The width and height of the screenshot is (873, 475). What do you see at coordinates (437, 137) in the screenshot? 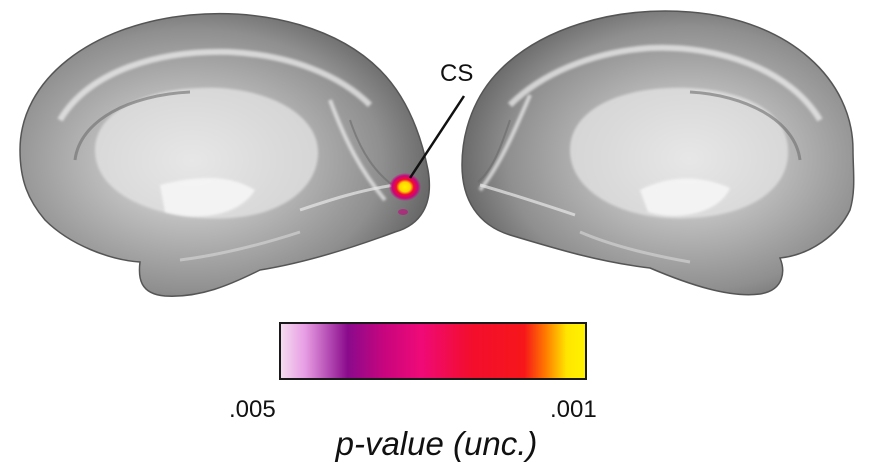
I see `annotation-leader-line` at bounding box center [437, 137].